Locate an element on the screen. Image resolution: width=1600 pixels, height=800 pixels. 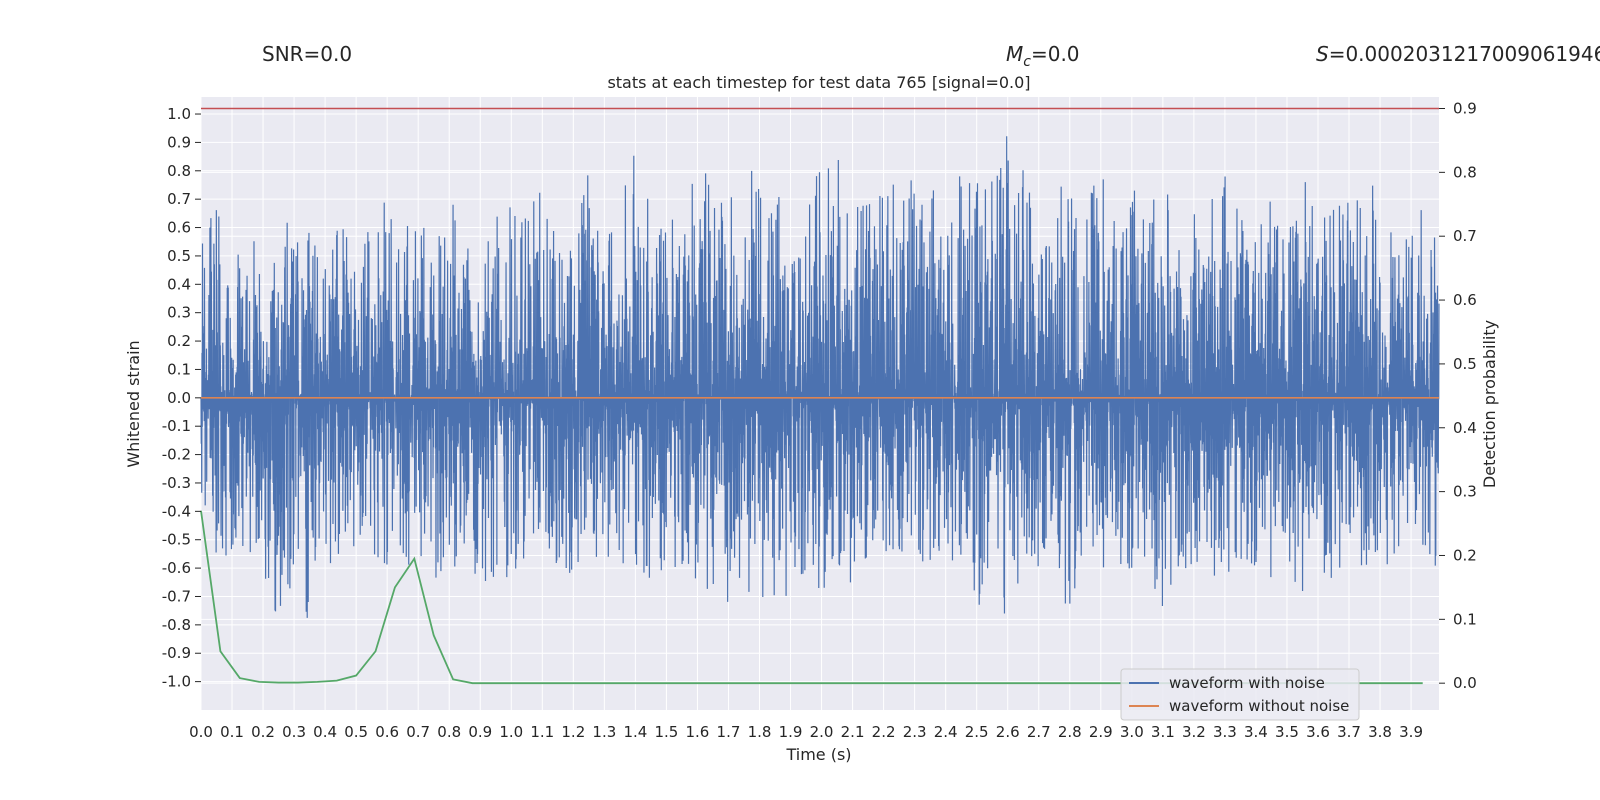
x-tick-label: 0.2 is located at coordinates (263, 732).